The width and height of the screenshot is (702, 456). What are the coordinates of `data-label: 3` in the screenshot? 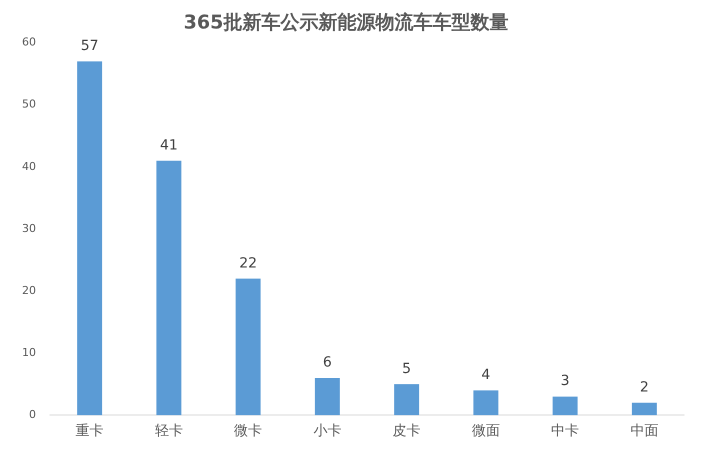 It's located at (565, 381).